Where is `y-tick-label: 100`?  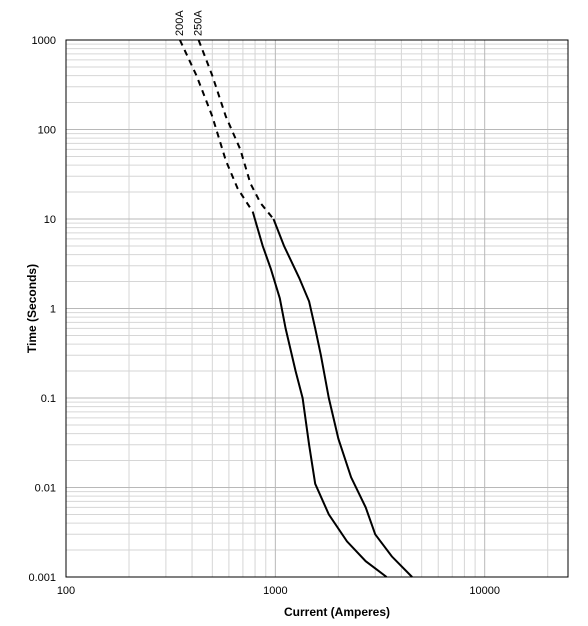
y-tick-label: 100 is located at coordinates (47, 131).